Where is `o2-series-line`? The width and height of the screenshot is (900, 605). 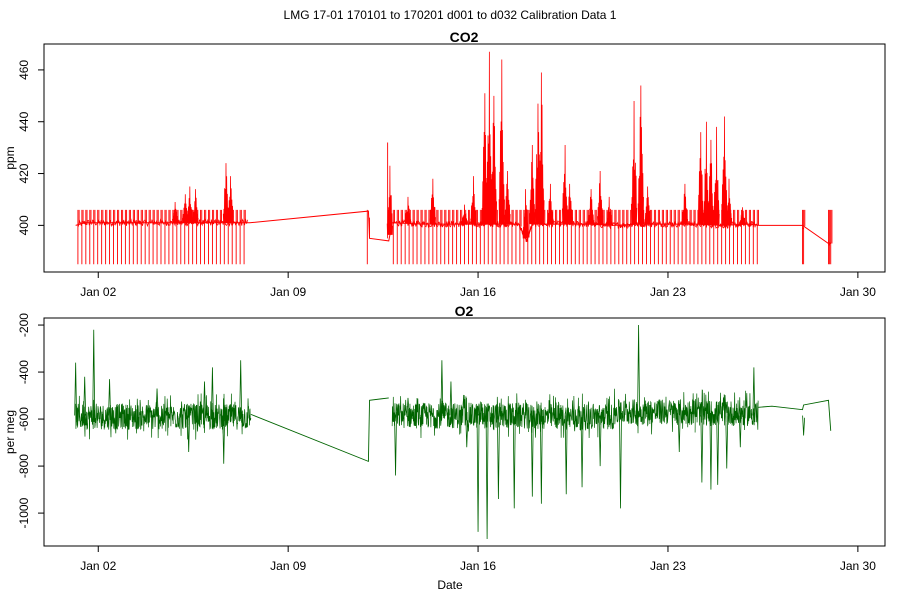
o2-series-line is located at coordinates (417, 414).